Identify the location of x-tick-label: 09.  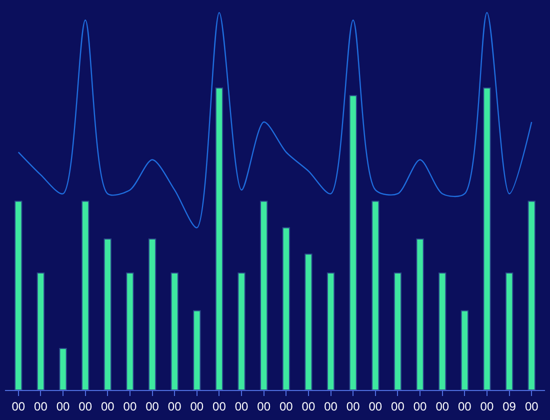
(509, 406).